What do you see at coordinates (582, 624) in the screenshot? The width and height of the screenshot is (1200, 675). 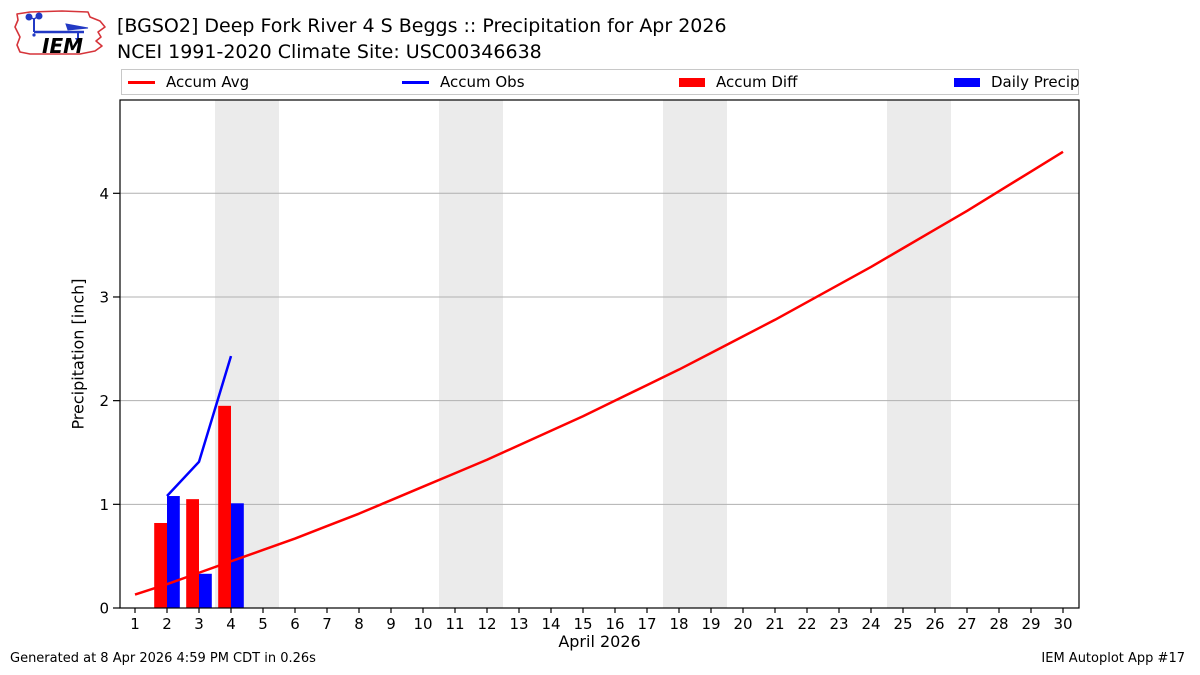 I see `x-tick-label: 15` at bounding box center [582, 624].